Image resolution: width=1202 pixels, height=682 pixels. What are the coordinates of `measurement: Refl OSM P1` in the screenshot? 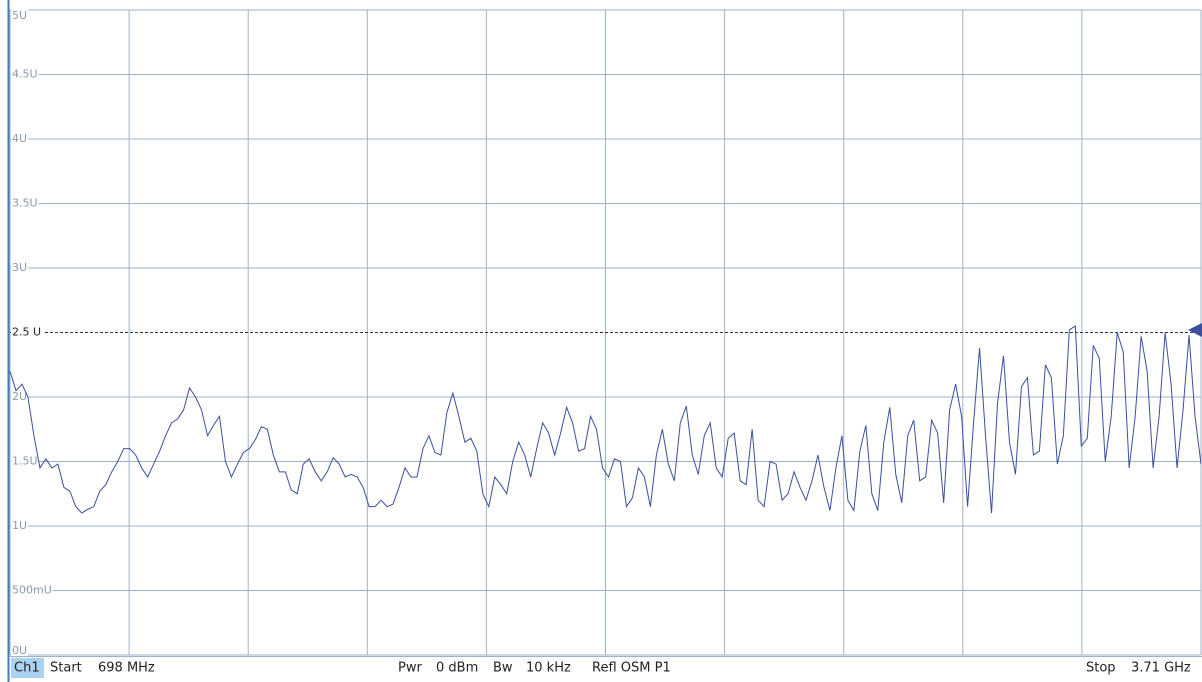 It's located at (631, 668).